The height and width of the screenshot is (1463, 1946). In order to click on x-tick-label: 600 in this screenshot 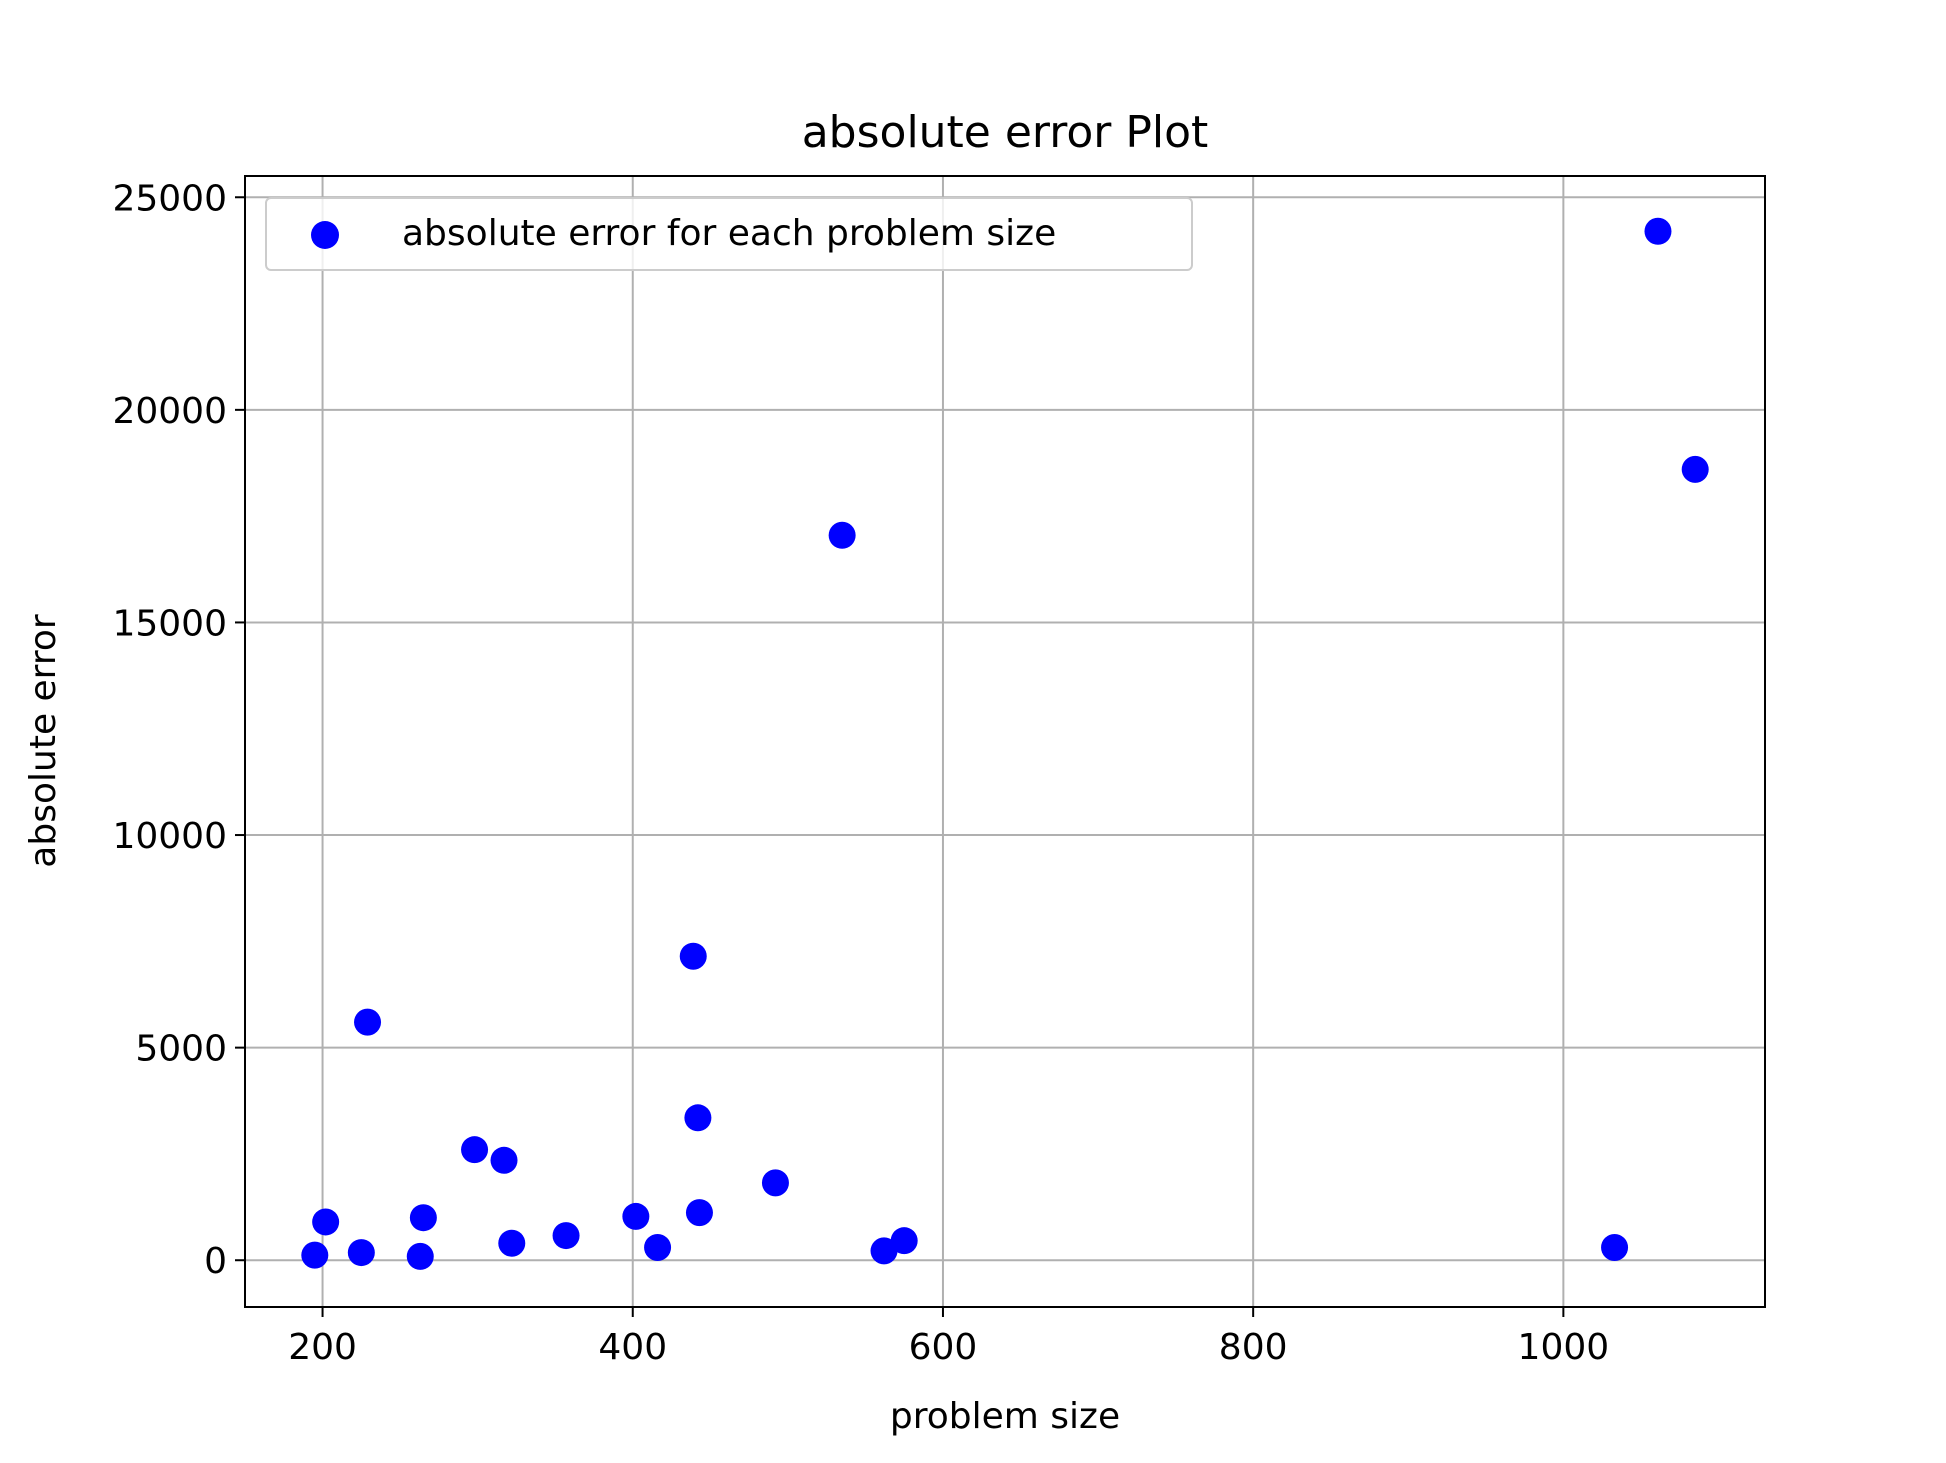, I will do `click(943, 1347)`.